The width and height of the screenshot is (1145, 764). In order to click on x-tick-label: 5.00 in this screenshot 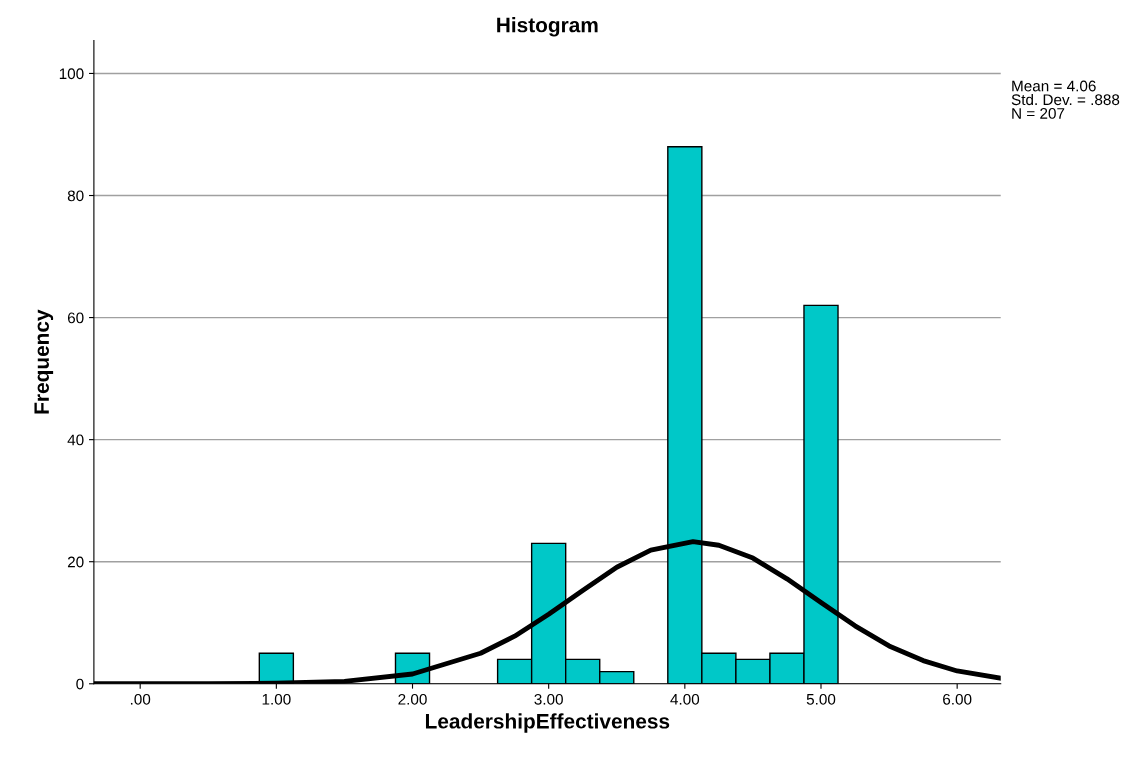, I will do `click(821, 699)`.